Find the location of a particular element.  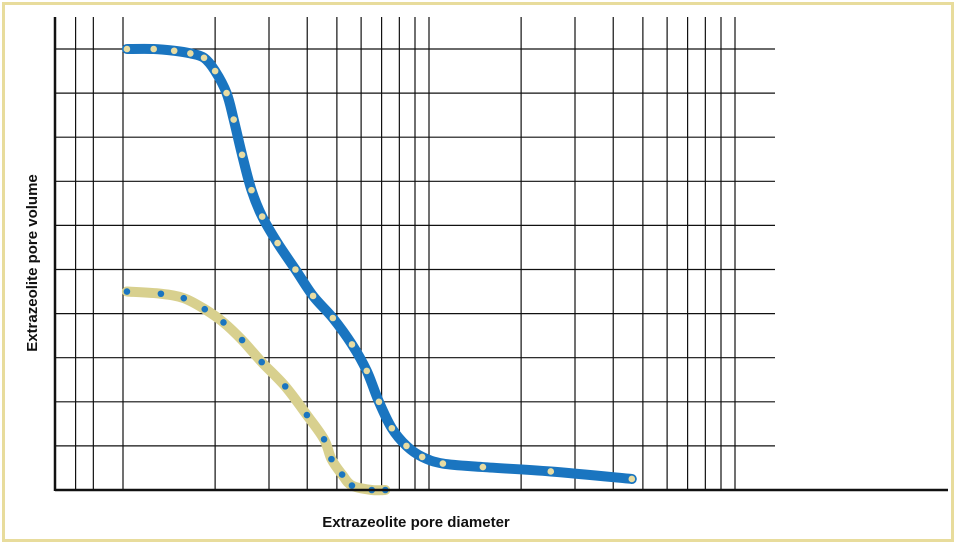

x-axis-label: Extrazeolite pore diameter is located at coordinates (416, 522).